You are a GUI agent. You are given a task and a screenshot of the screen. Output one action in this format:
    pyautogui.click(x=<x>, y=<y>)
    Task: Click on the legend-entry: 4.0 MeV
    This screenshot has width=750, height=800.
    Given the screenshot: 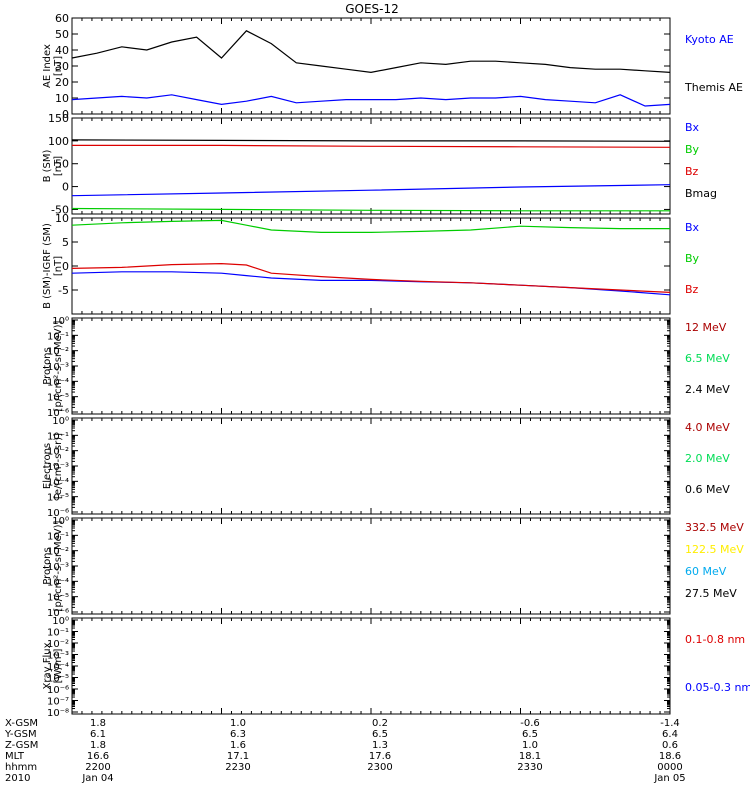 What is the action you would take?
    pyautogui.click(x=707, y=427)
    